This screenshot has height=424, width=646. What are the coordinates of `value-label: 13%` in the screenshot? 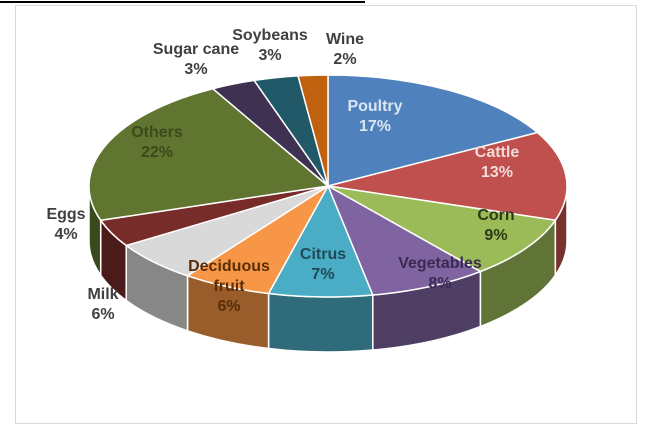 It's located at (497, 172).